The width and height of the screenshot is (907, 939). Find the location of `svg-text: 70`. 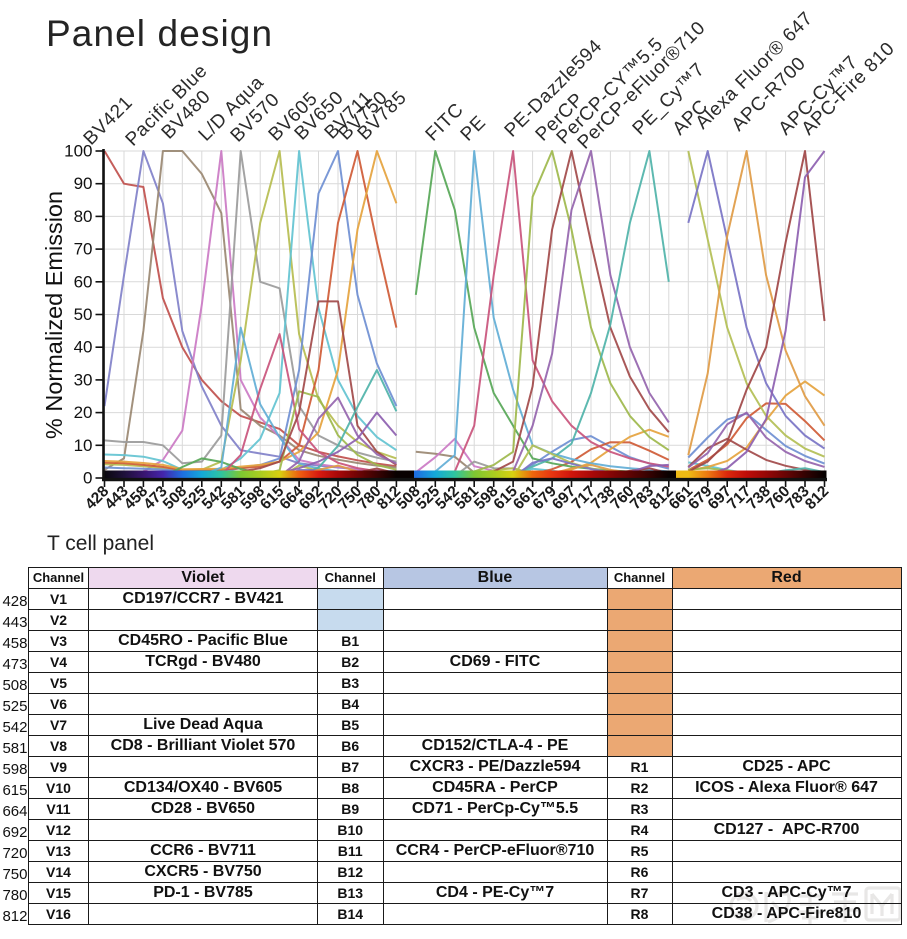

svg-text: 70 is located at coordinates (83, 249).